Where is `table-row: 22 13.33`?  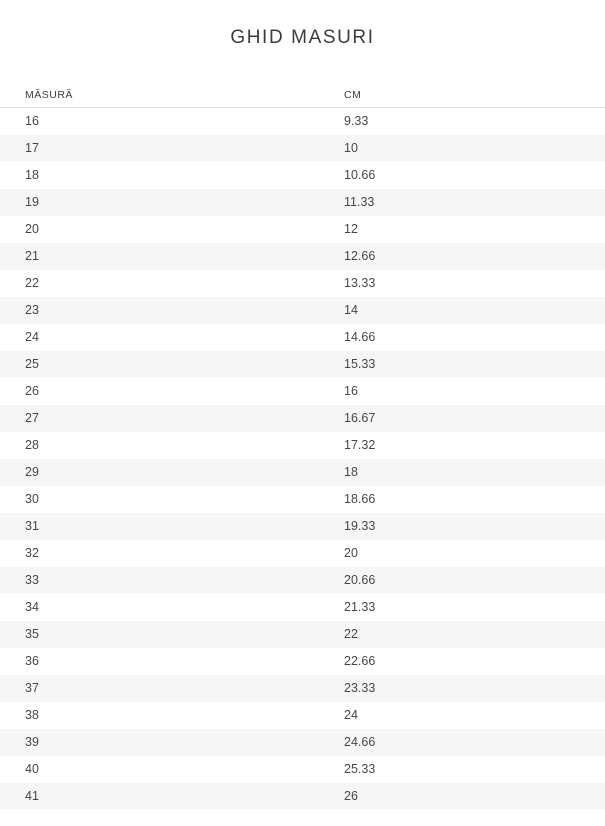
table-row: 22 13.33 is located at coordinates (302, 283).